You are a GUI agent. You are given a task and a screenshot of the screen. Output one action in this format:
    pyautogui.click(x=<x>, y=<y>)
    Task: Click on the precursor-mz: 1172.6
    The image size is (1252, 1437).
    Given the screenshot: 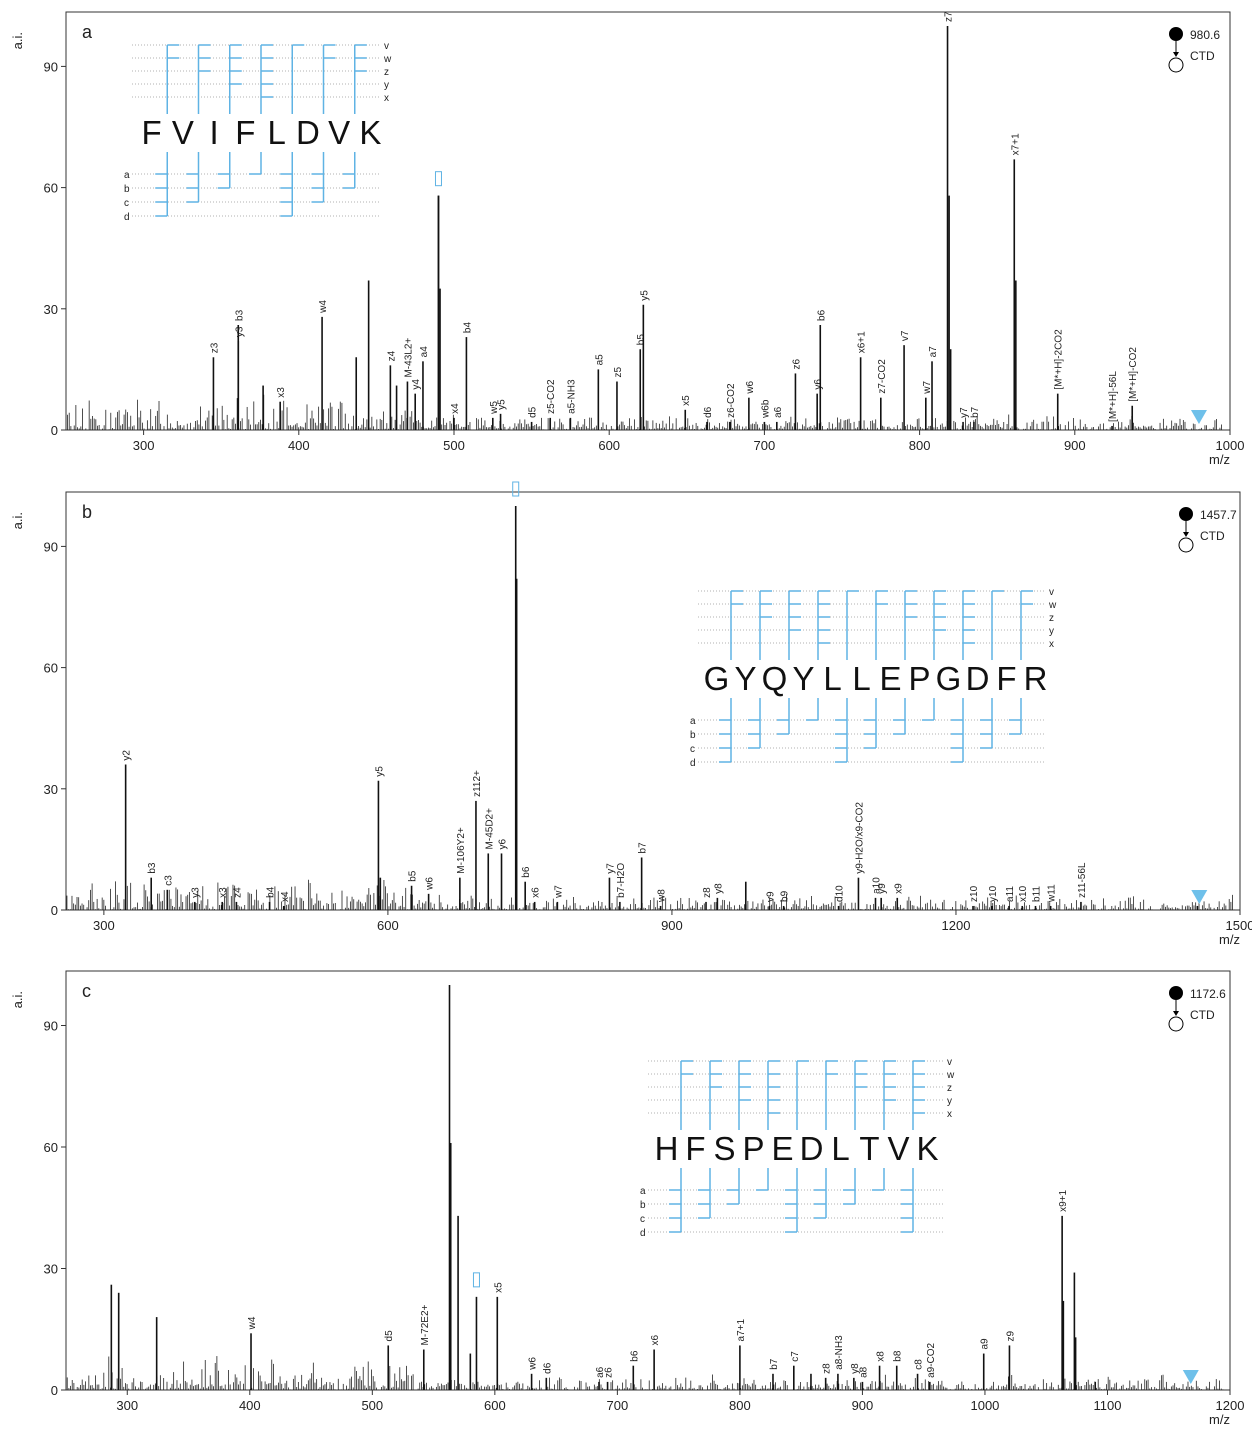 What is the action you would take?
    pyautogui.click(x=1208, y=994)
    